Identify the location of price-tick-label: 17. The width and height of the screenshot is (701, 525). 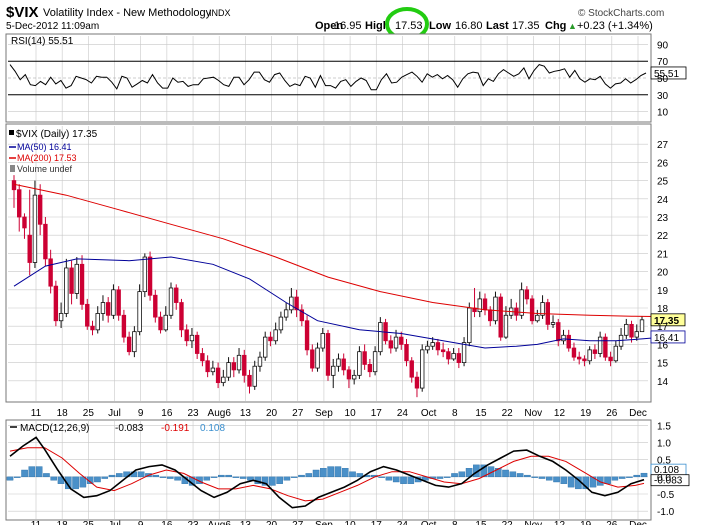
(663, 327).